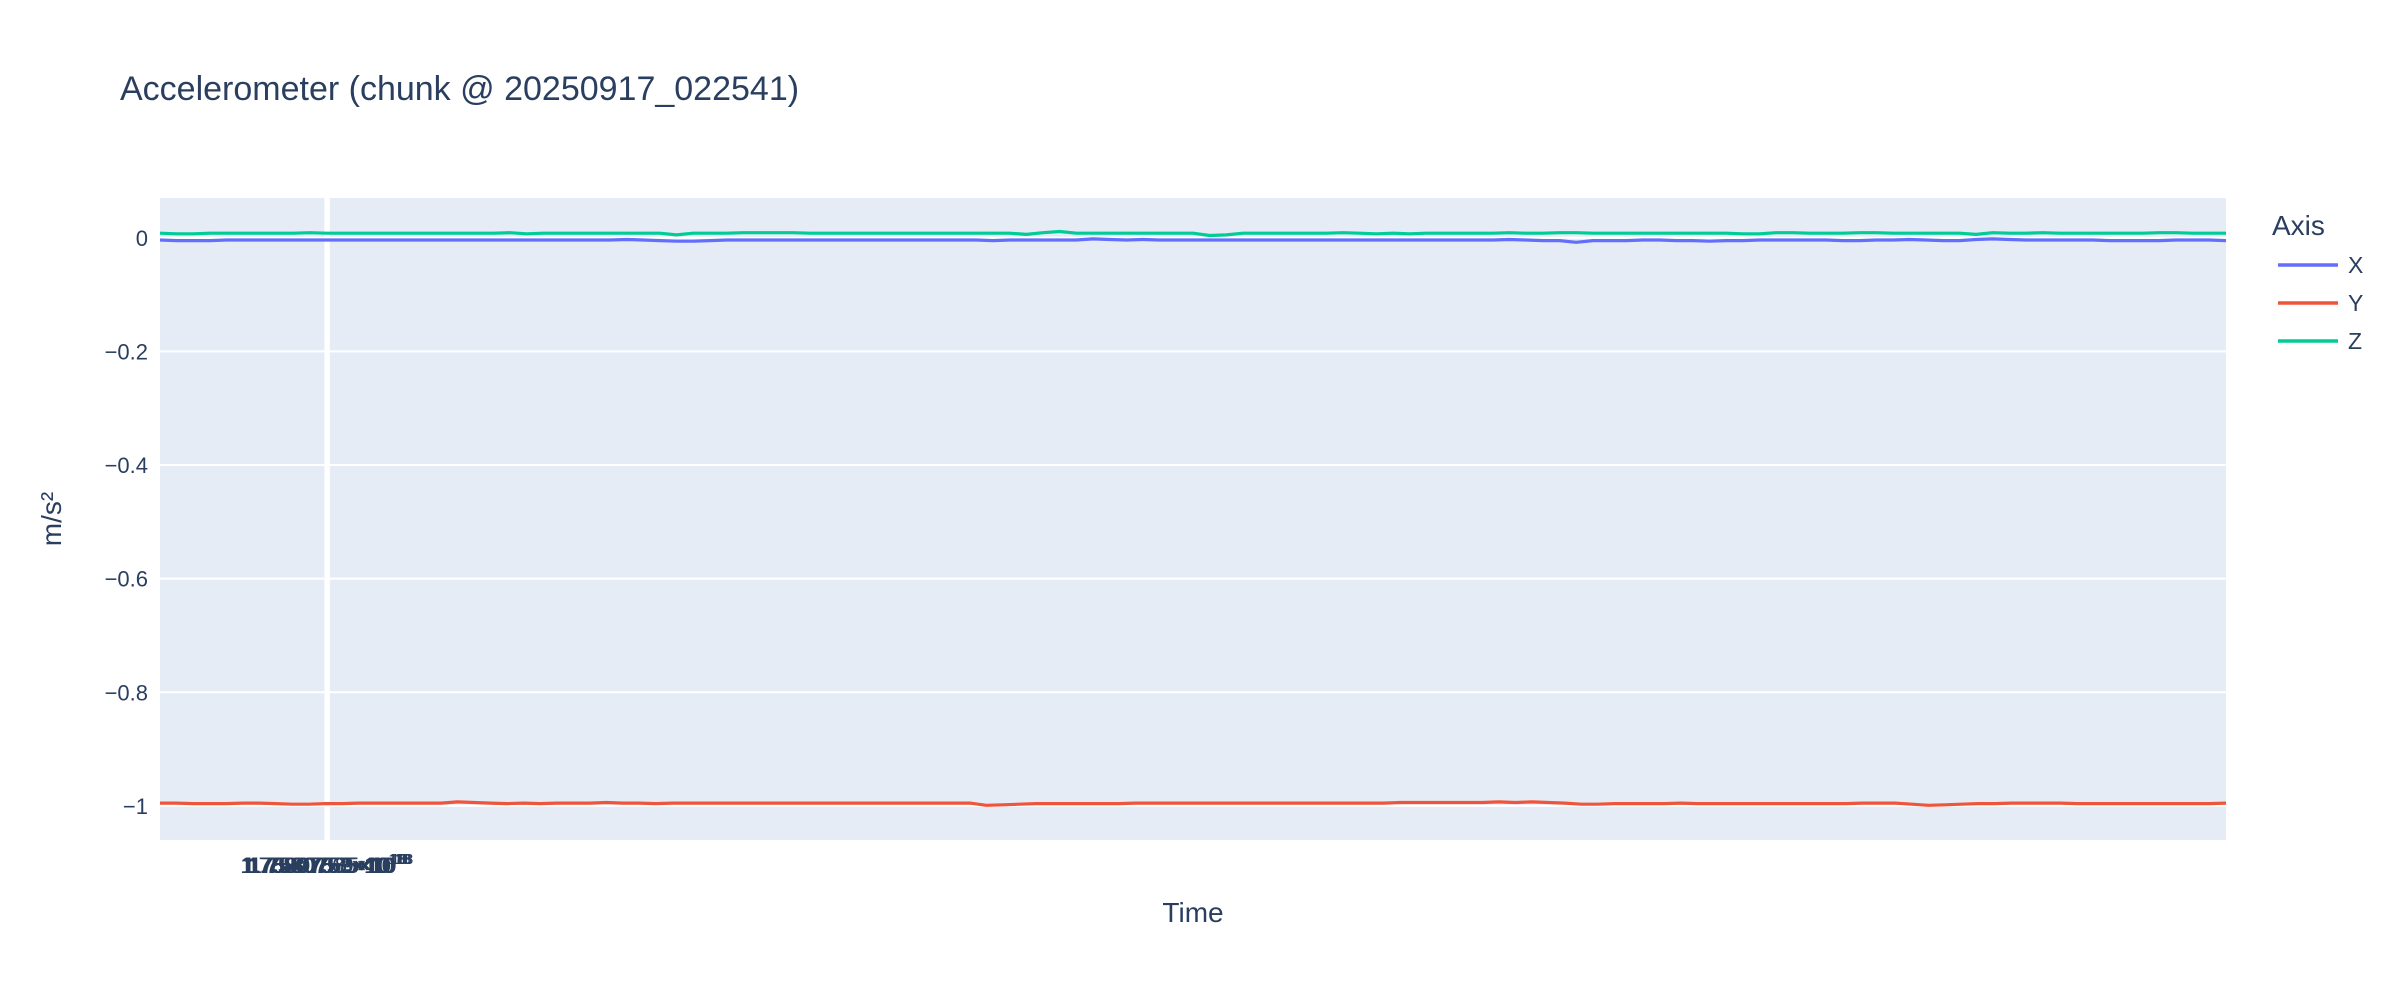 This screenshot has width=2400, height=1000. Describe the element at coordinates (2320, 341) in the screenshot. I see `legend-item-z: Z` at that location.